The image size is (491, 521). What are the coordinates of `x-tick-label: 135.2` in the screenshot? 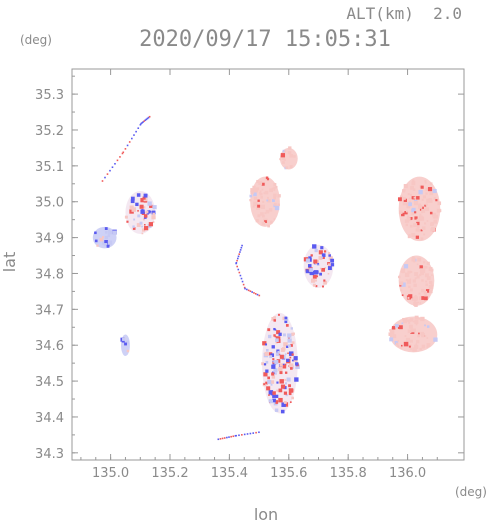 It's located at (169, 473).